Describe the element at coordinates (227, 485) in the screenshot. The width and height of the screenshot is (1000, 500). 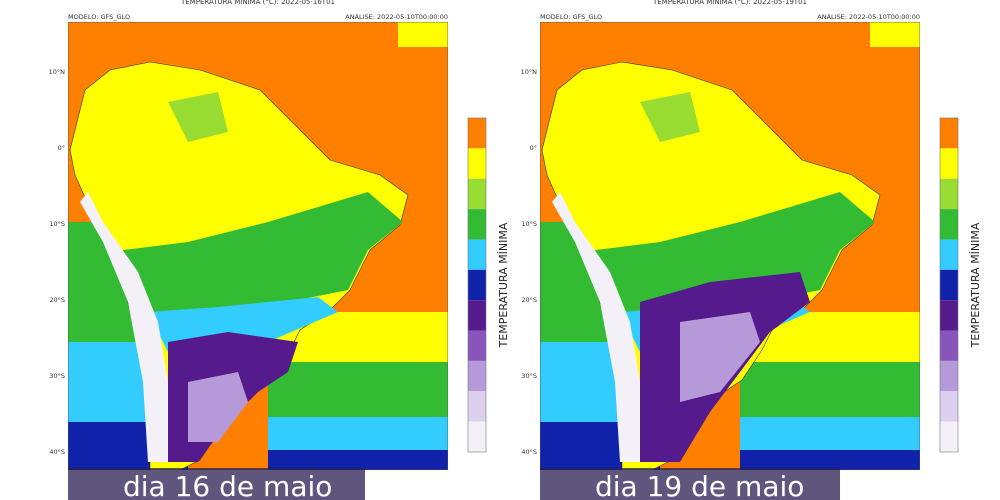
I see `caption: dia 16 de maio` at that location.